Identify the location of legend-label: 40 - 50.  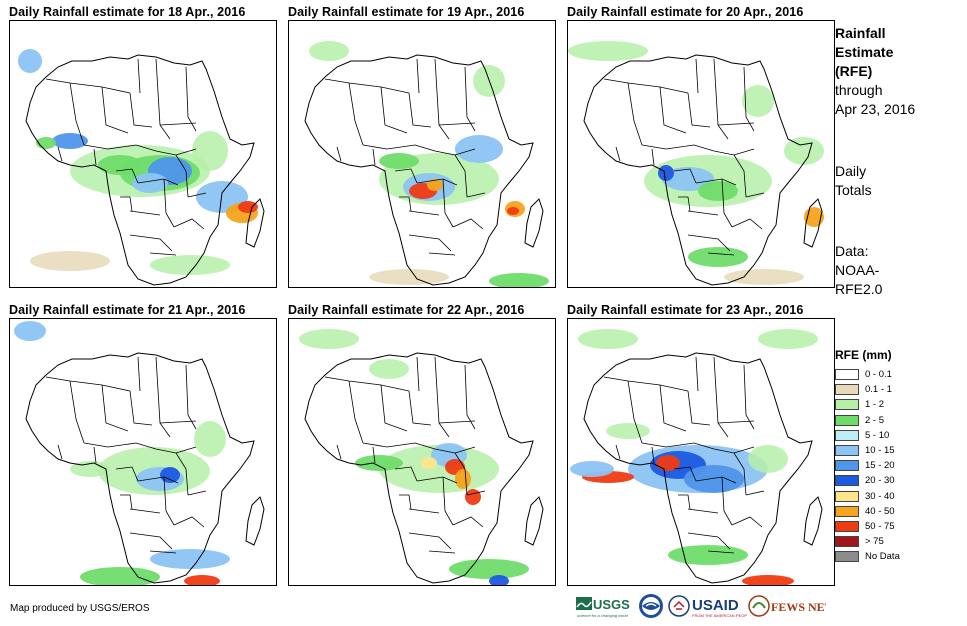
(880, 511).